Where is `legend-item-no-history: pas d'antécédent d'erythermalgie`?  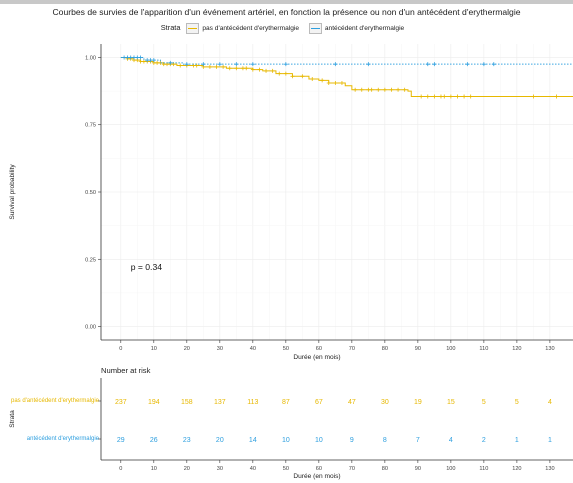
legend-item-no-history: pas d'antécédent d'erythermalgie is located at coordinates (243, 28).